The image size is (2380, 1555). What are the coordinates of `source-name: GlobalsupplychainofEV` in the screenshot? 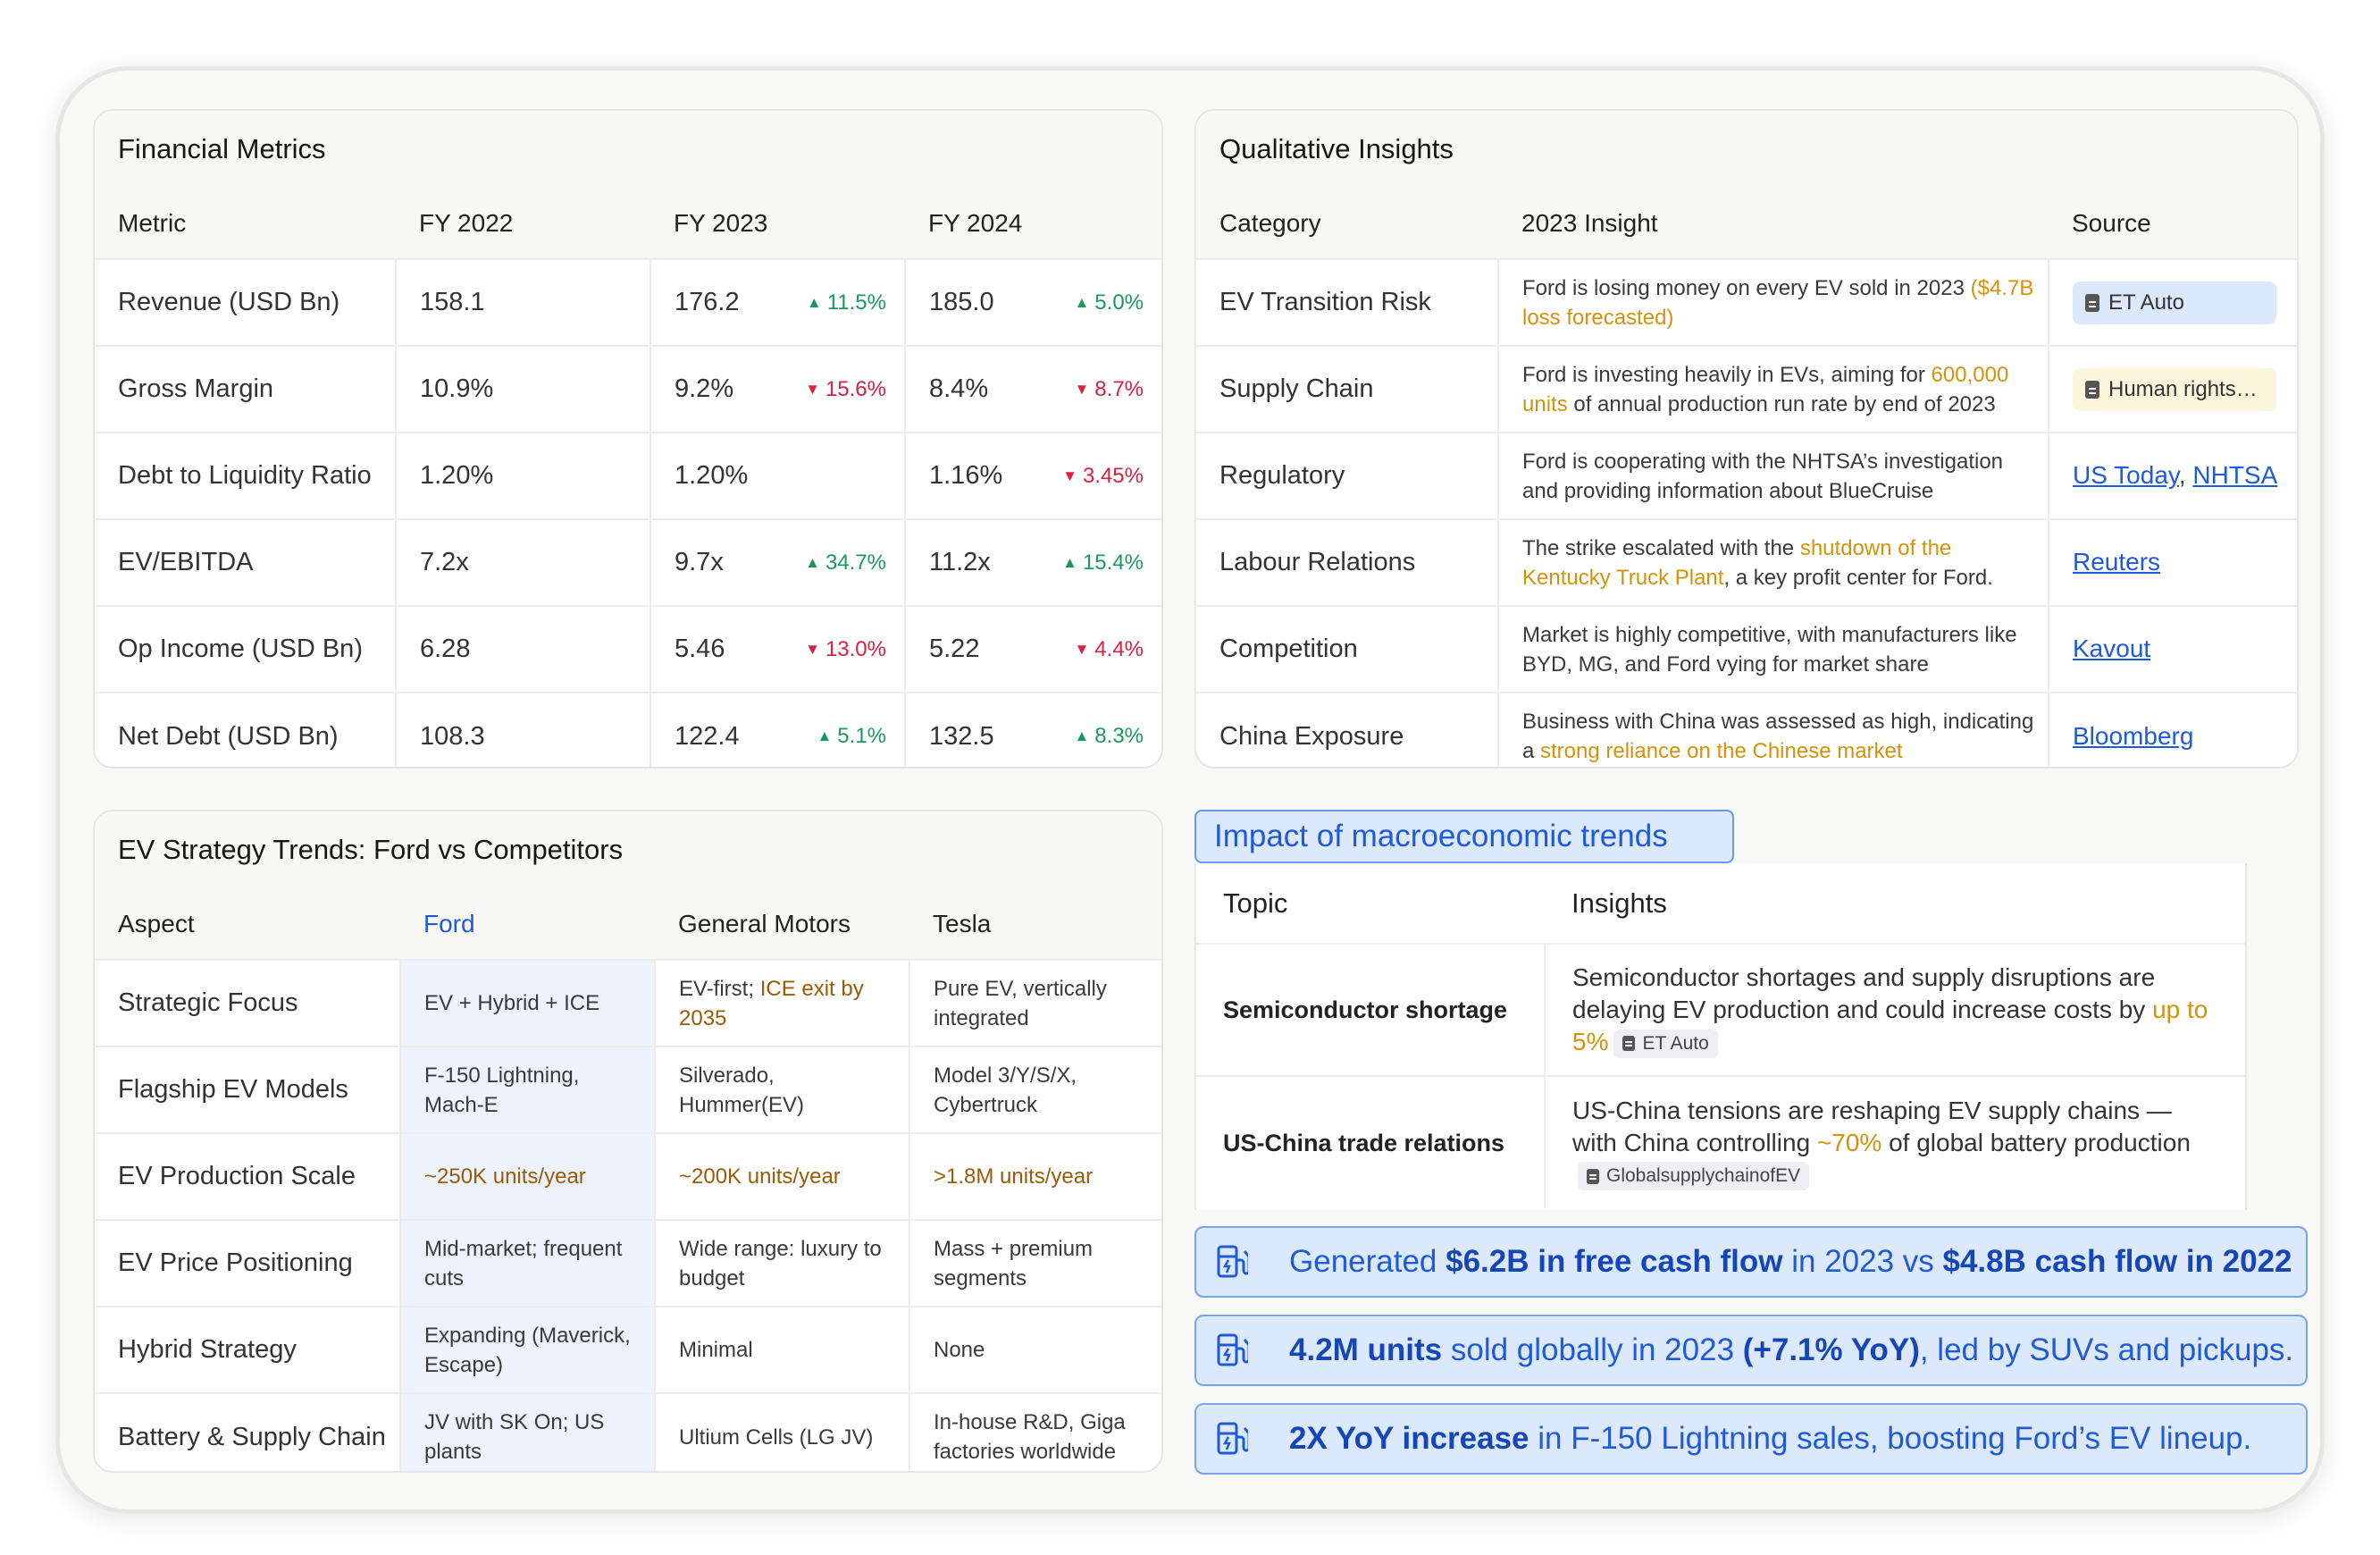 It's located at (1704, 1176).